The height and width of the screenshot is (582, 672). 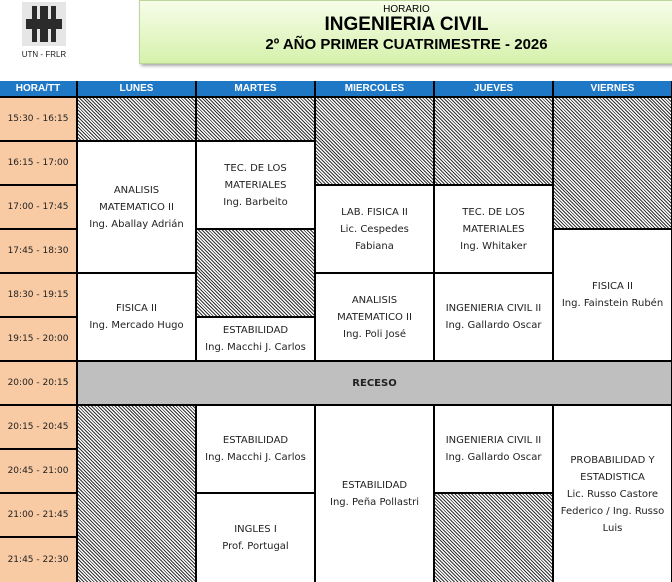 I want to click on class-line: Lic. Cespedes, so click(x=374, y=229).